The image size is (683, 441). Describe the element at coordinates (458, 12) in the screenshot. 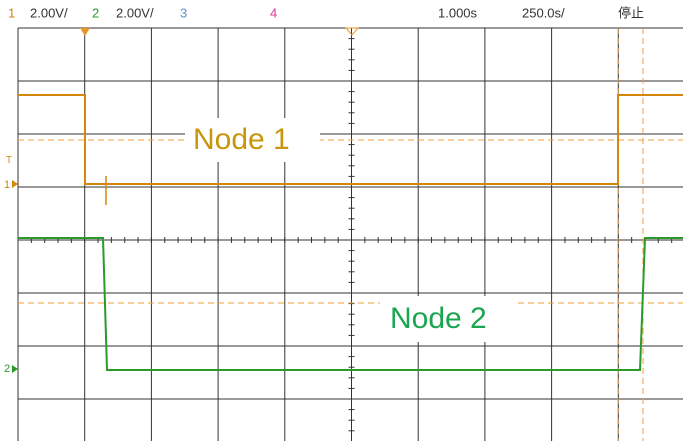

I see `time-position: 1.000s` at that location.